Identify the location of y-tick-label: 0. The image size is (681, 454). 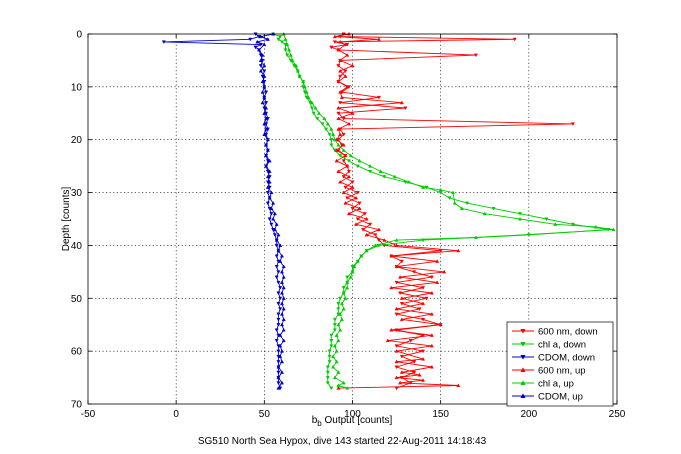
(79, 35).